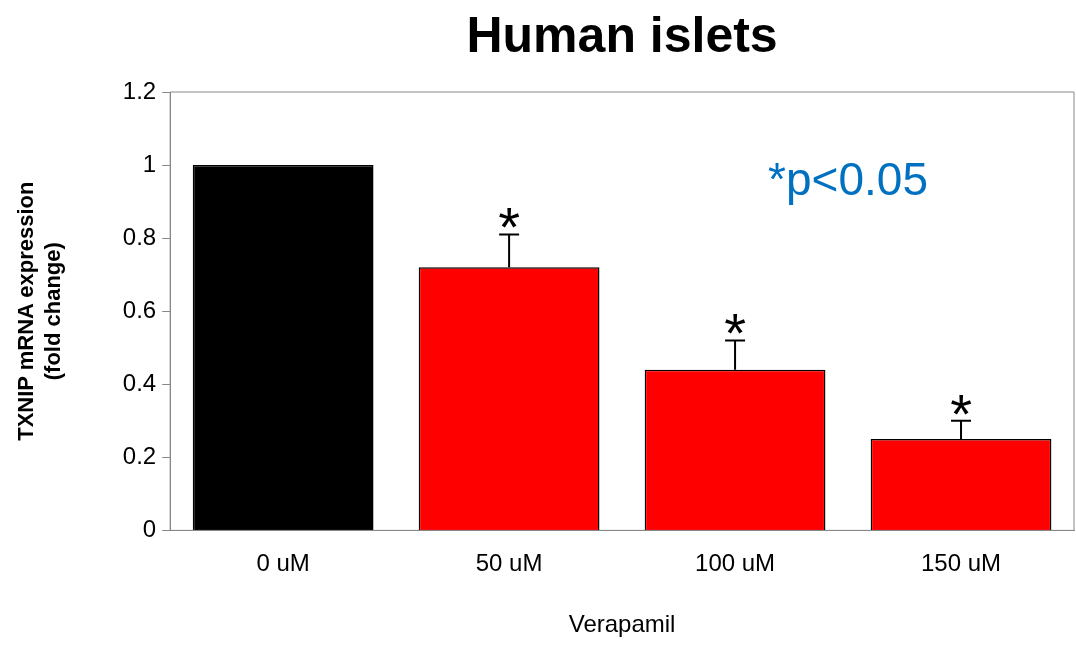 The height and width of the screenshot is (648, 1076). I want to click on y-tick-label: 1.2, so click(139, 90).